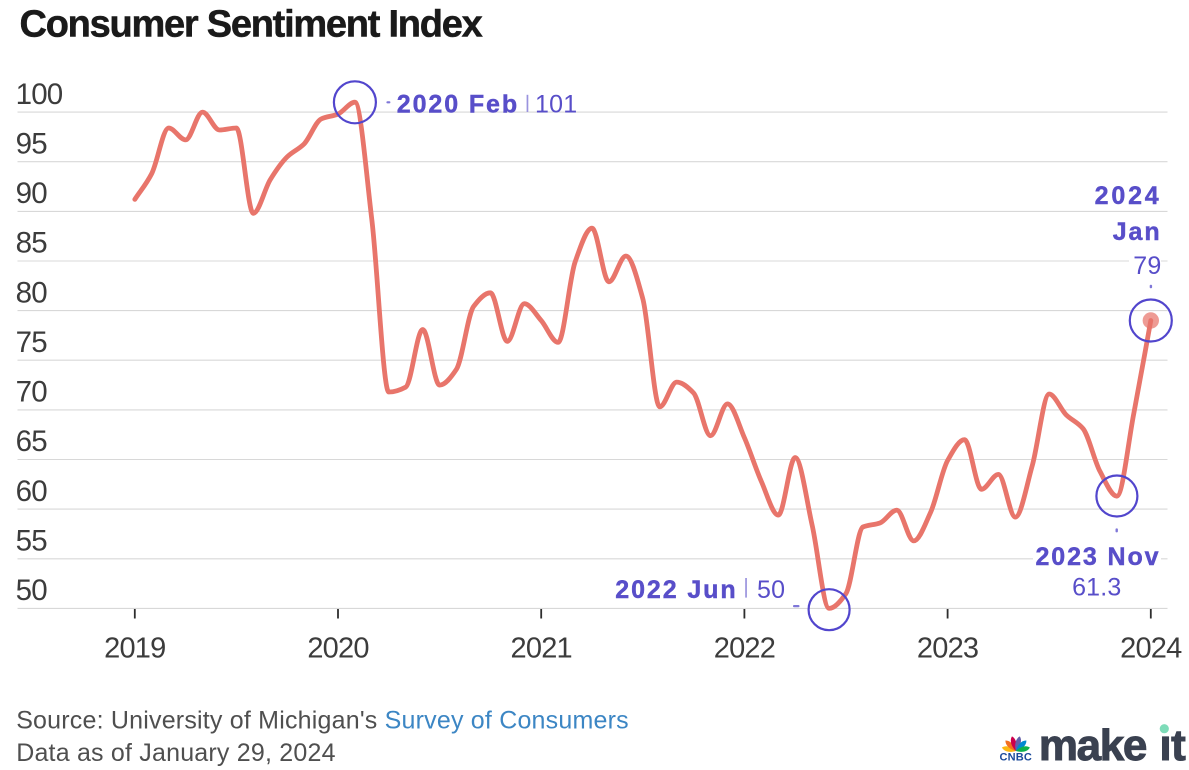 This screenshot has height=770, width=1189. I want to click on svg-text: 65, so click(32, 441).